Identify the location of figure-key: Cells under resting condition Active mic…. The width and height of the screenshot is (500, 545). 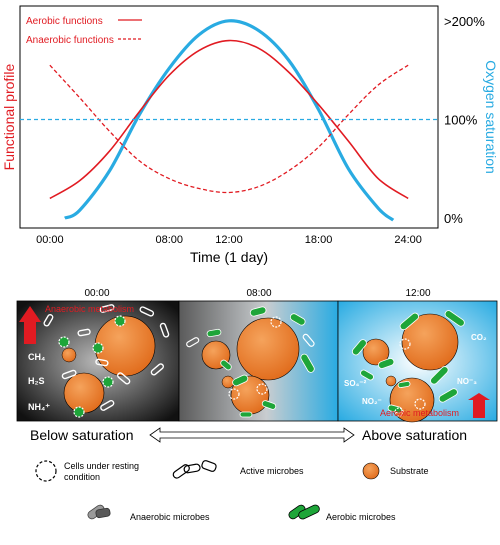
(232, 491).